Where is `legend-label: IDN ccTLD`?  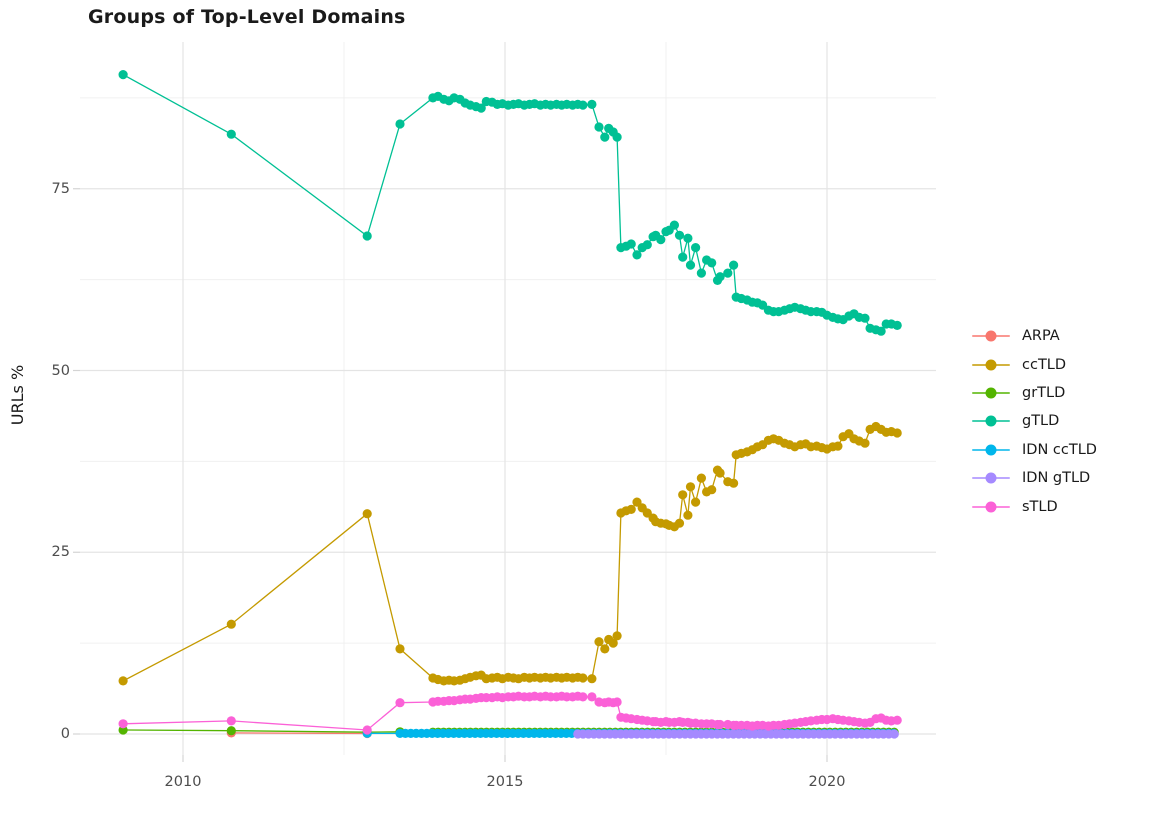
legend-label: IDN ccTLD is located at coordinates (1059, 449).